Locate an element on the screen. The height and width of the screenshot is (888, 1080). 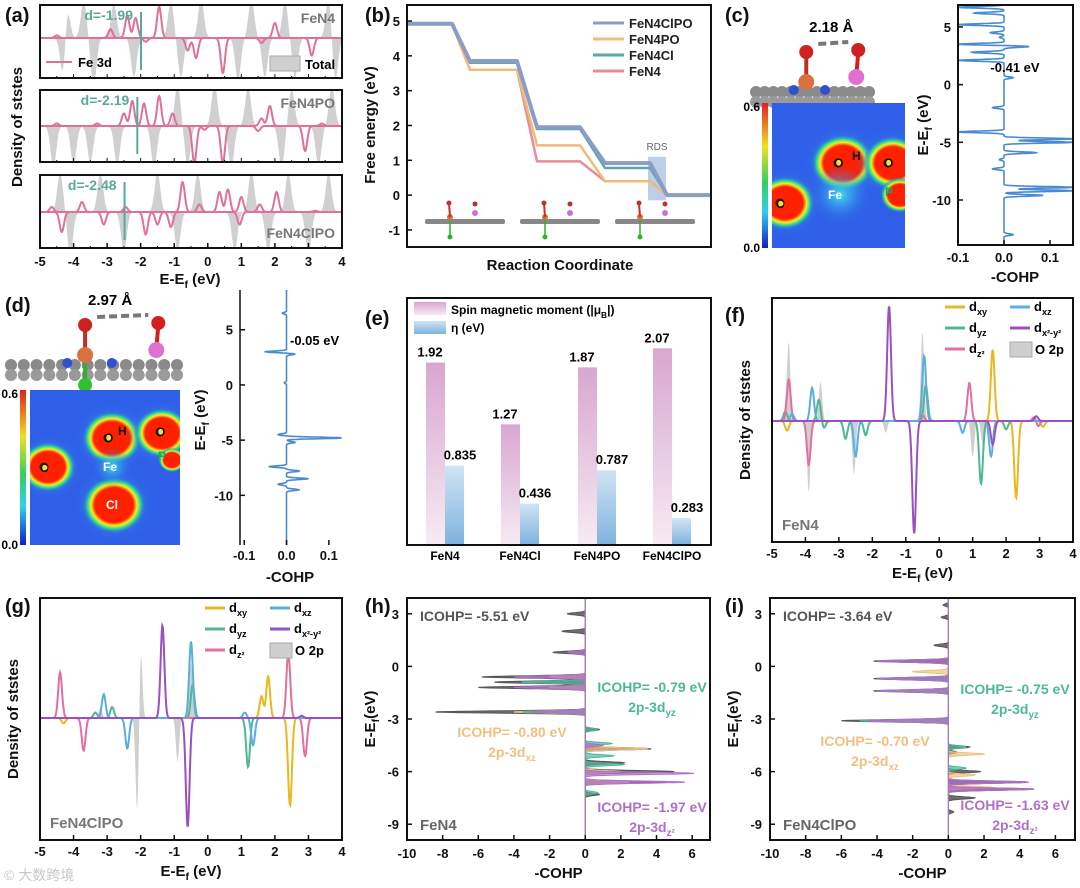
x-axis-label-part: (eV) is located at coordinates (937, 573).